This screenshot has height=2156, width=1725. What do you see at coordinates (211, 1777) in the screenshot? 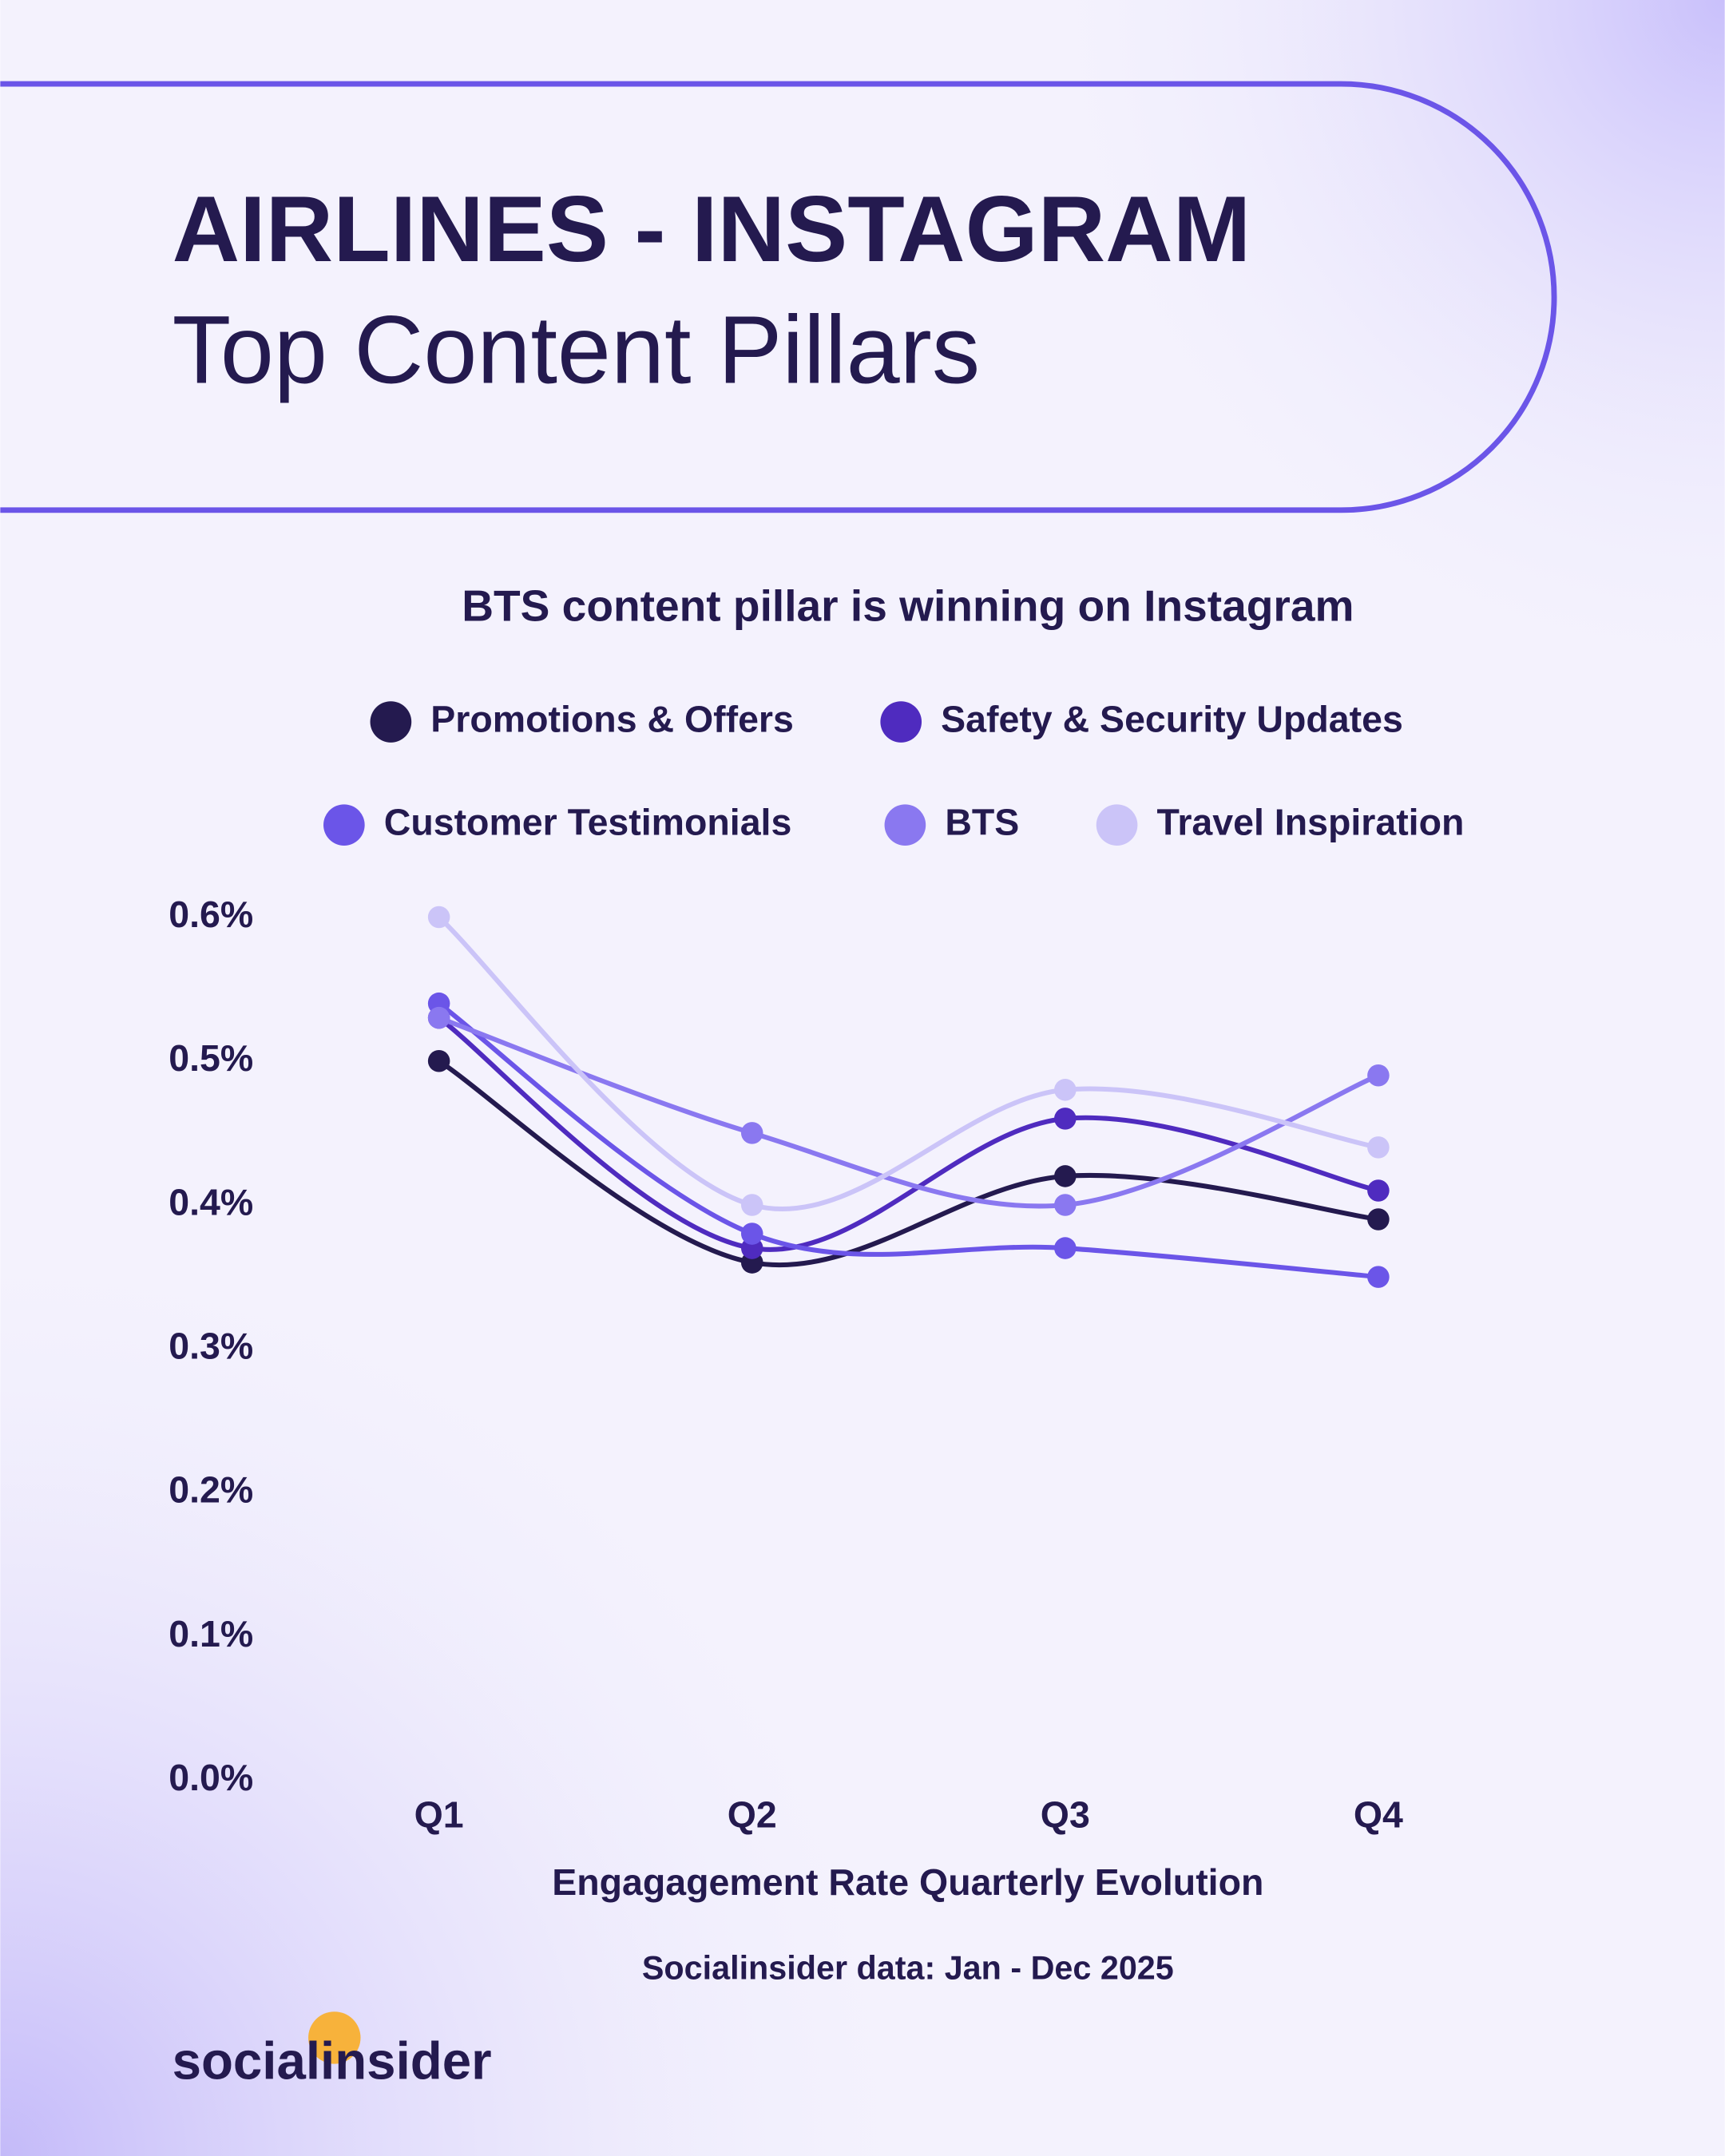
I see `y-tick-label: 0.0%` at bounding box center [211, 1777].